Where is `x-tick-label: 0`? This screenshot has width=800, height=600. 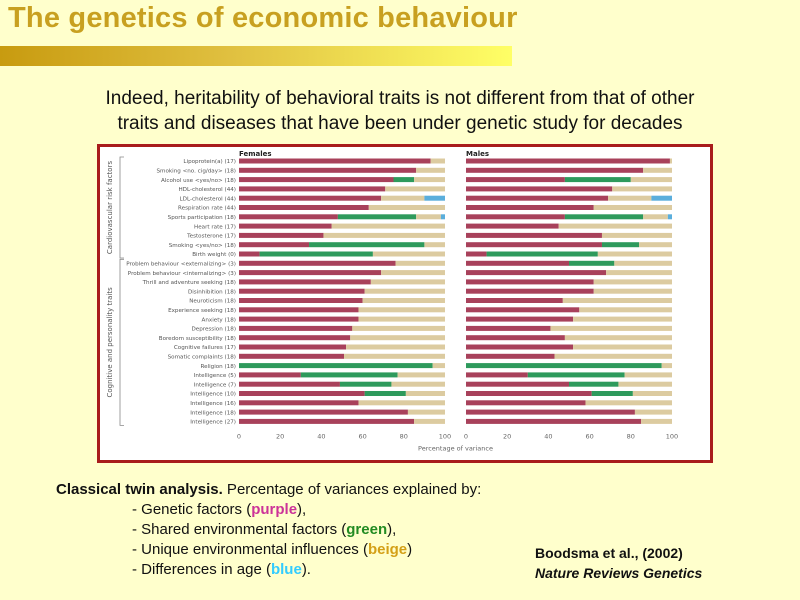 x-tick-label: 0 is located at coordinates (466, 437).